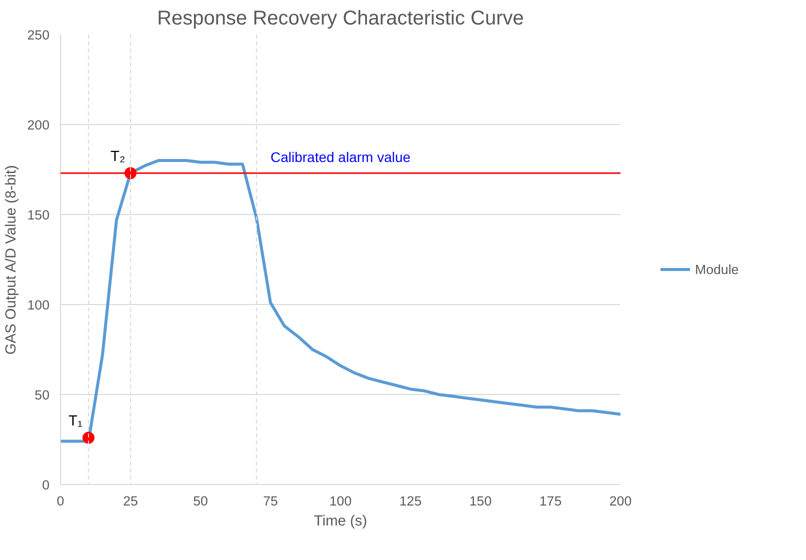 This screenshot has height=560, width=806. I want to click on y-tick-label: 150, so click(38, 215).